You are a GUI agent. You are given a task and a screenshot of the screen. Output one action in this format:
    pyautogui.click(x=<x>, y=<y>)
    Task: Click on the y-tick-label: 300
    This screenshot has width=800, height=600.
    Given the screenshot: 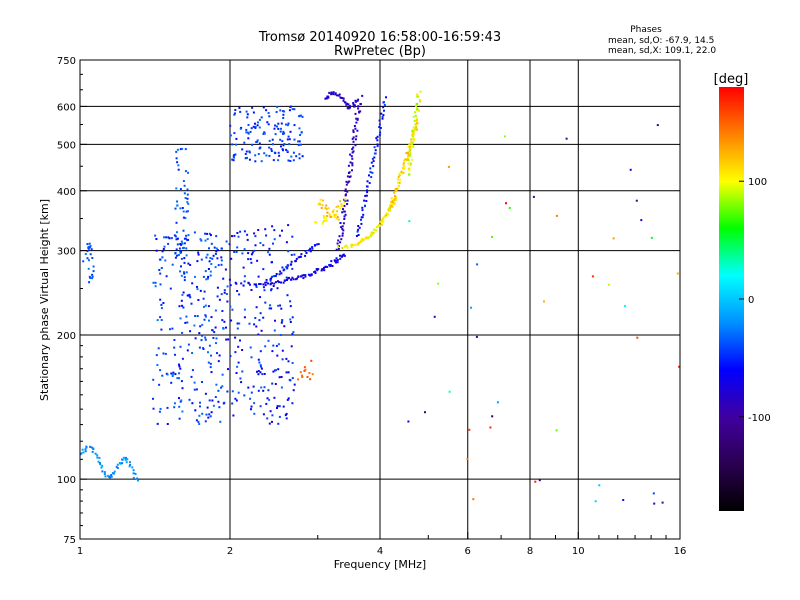 What is the action you would take?
    pyautogui.click(x=66, y=252)
    